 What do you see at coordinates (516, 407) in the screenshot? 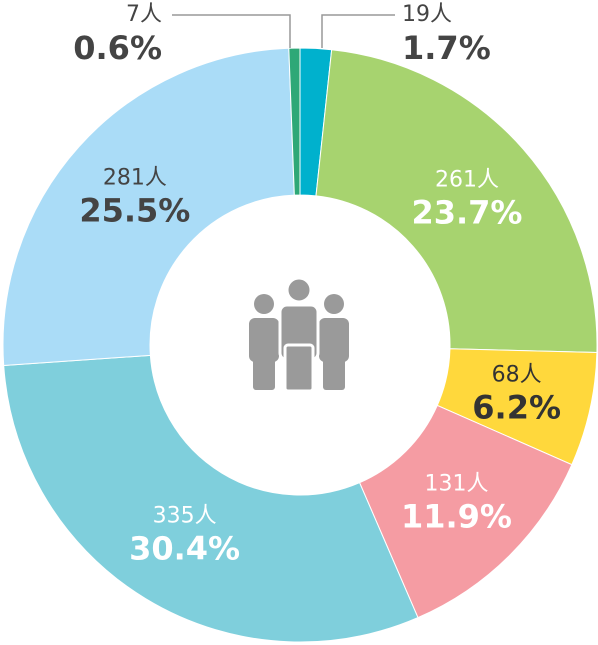
I see `value-label: 6.2%` at bounding box center [516, 407].